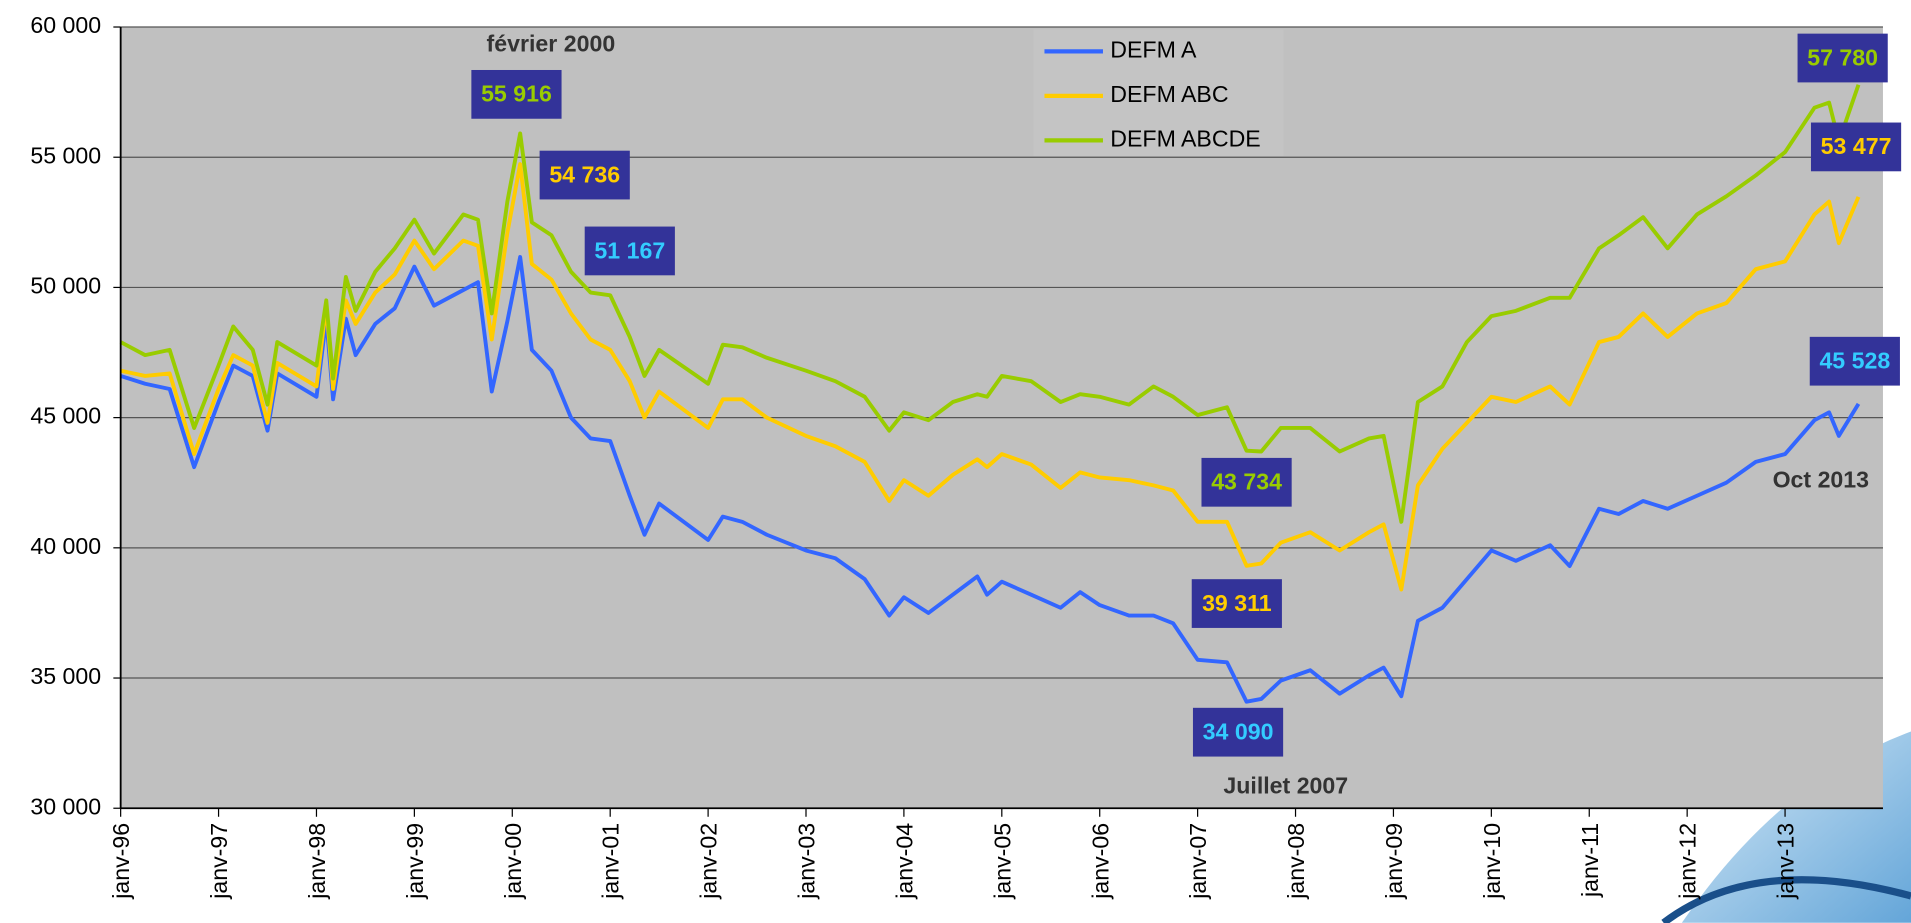 This screenshot has height=923, width=1911. I want to click on x-tick-label: janv-11, so click(1590, 860).